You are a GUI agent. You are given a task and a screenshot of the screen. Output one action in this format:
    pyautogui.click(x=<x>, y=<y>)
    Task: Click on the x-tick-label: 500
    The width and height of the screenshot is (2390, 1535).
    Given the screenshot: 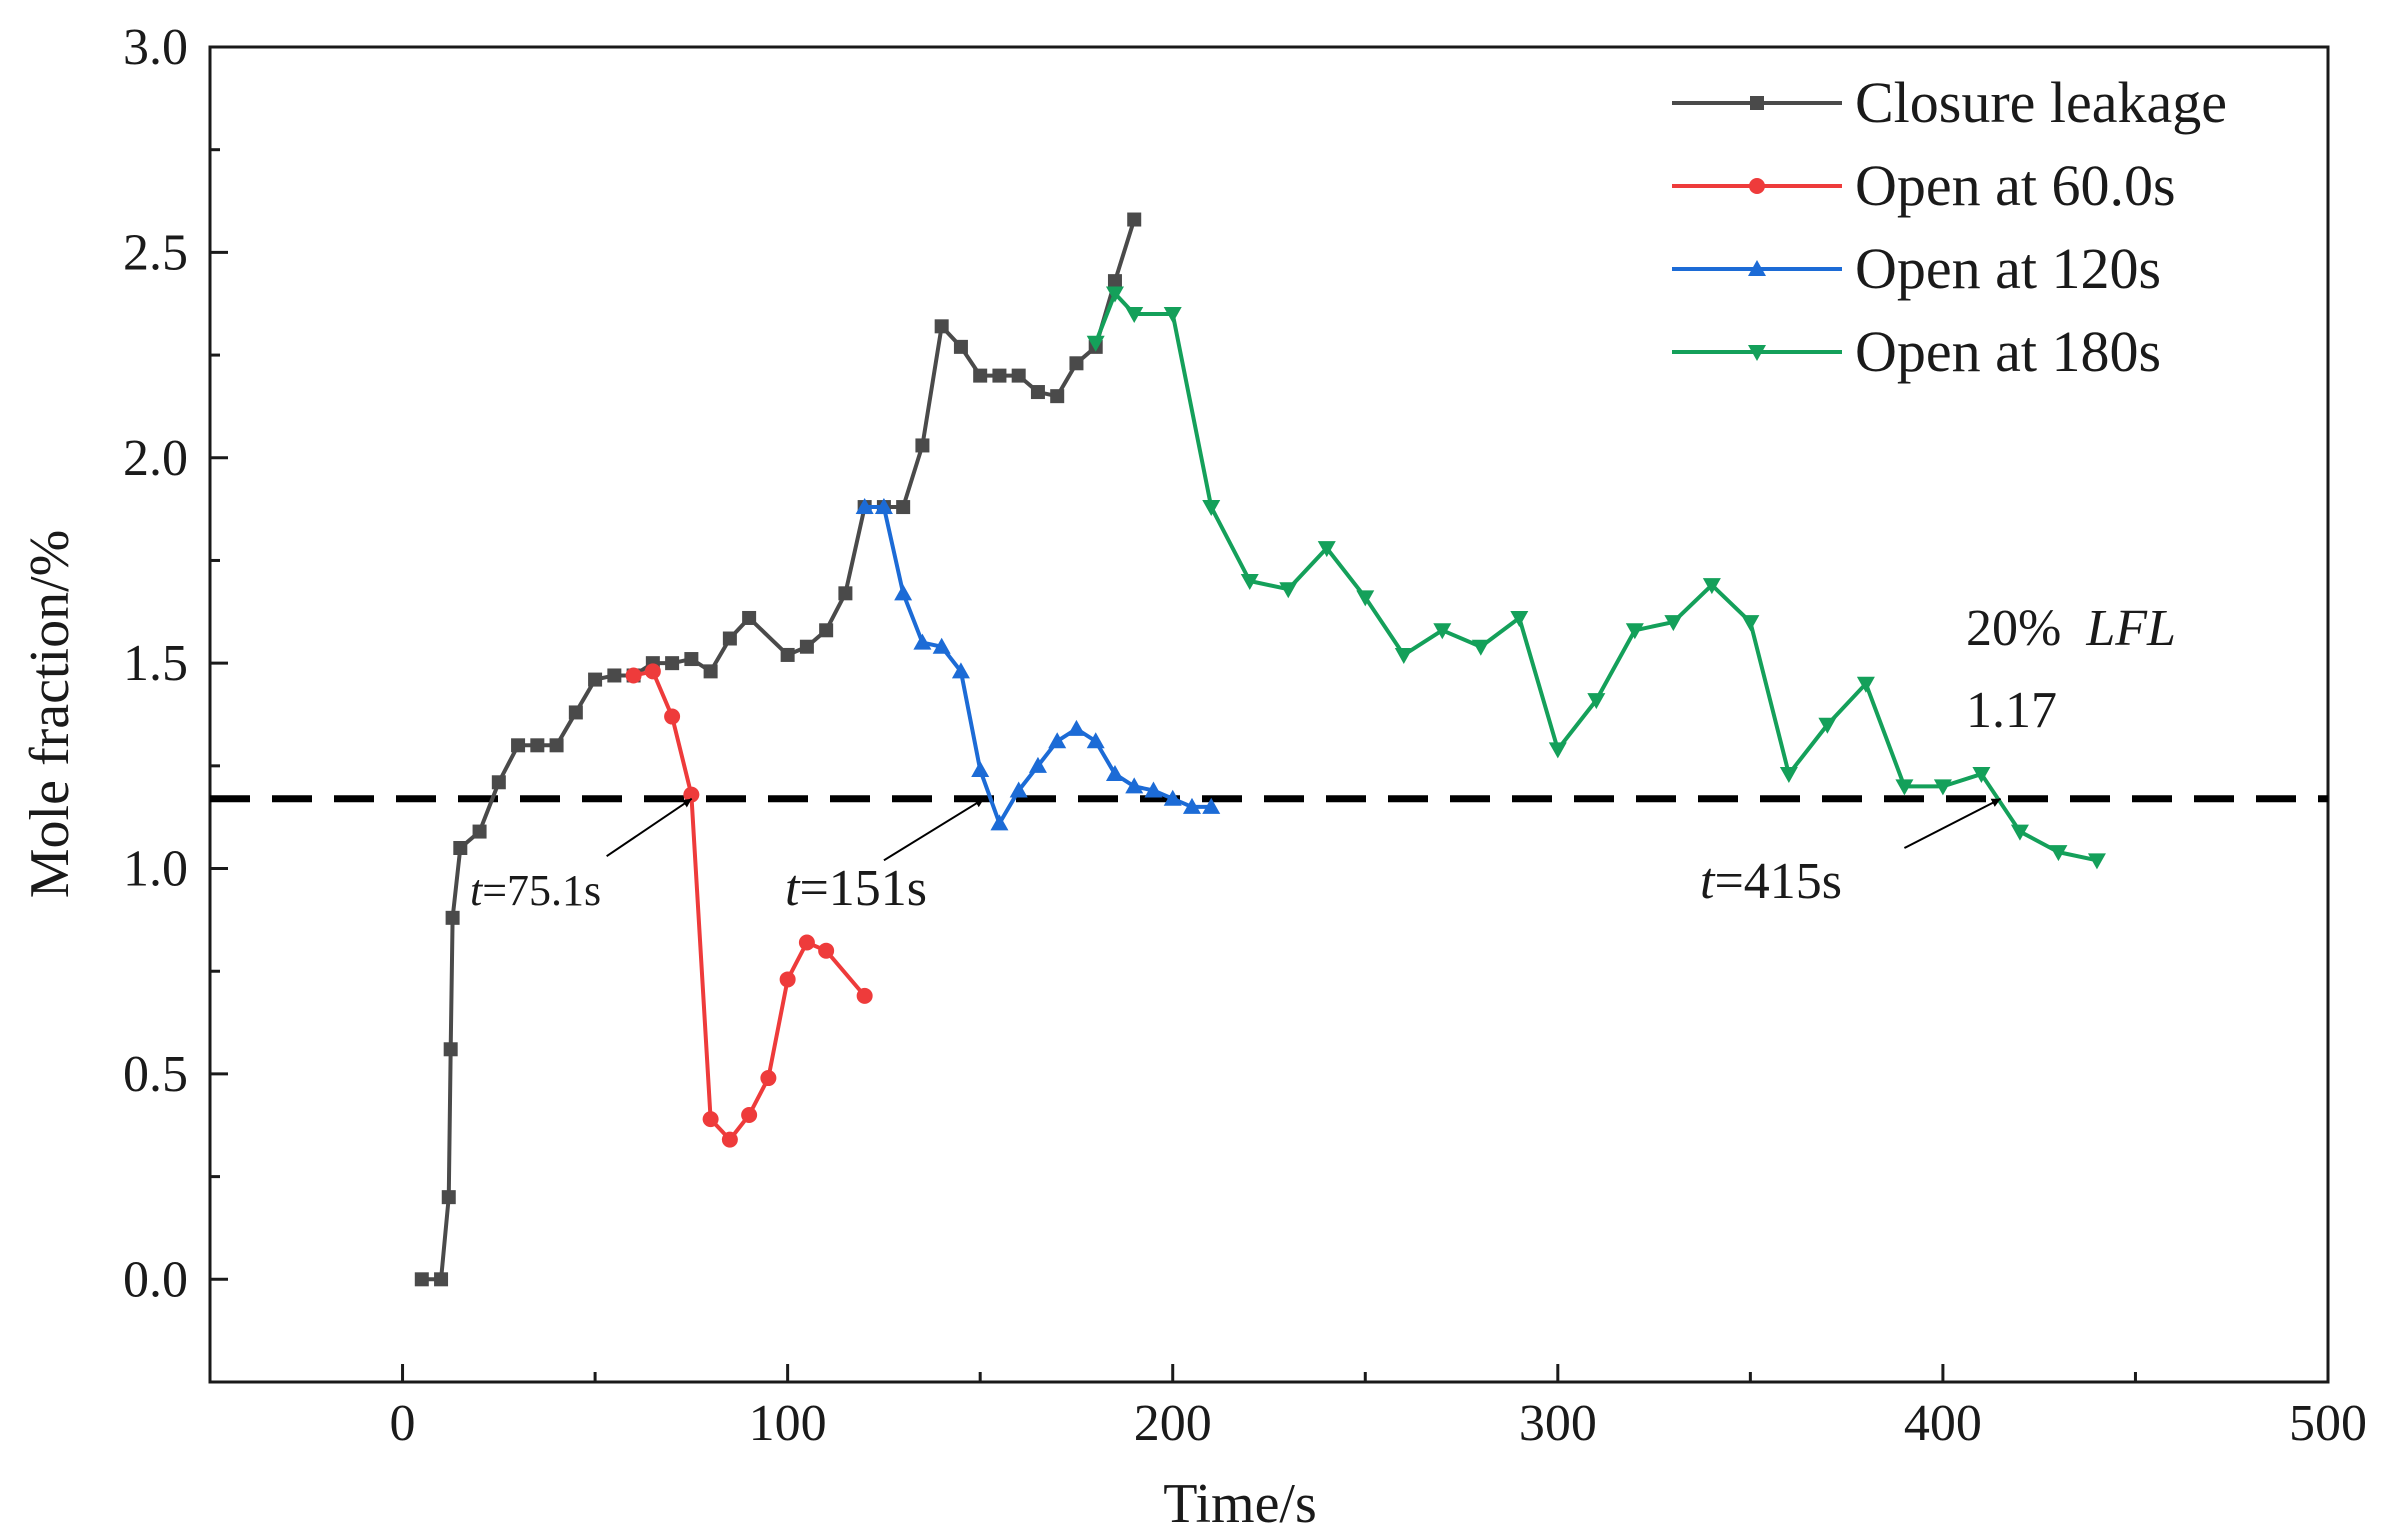 What is the action you would take?
    pyautogui.click(x=2328, y=1423)
    